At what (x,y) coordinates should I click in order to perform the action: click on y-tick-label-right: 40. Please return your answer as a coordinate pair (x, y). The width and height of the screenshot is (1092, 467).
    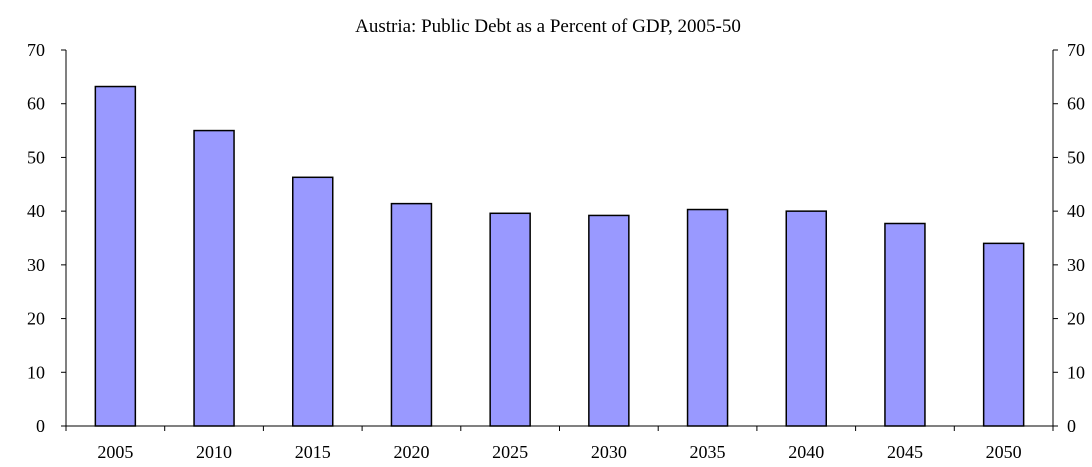
    Looking at the image, I should click on (1076, 211).